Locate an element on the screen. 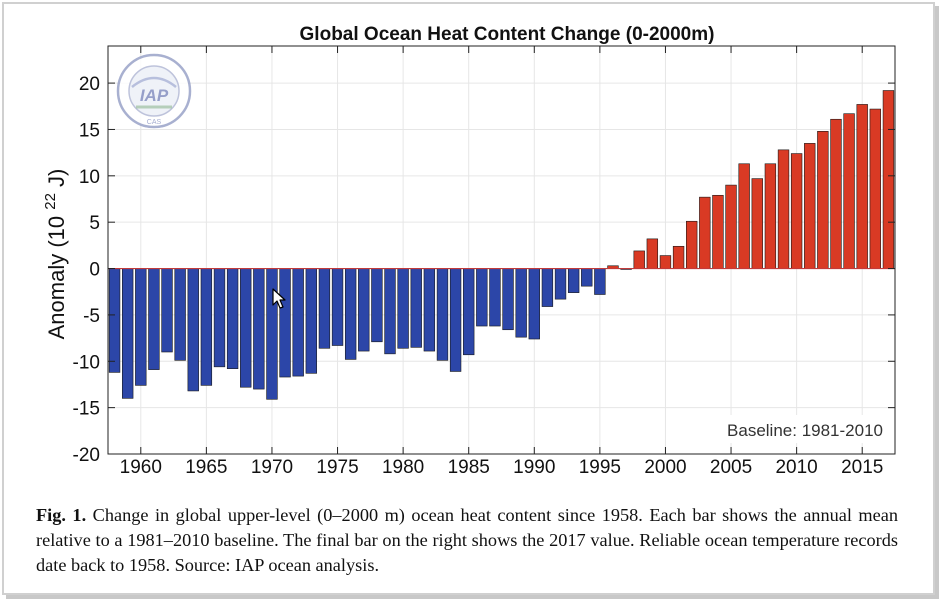  bar-1959 is located at coordinates (127, 333).